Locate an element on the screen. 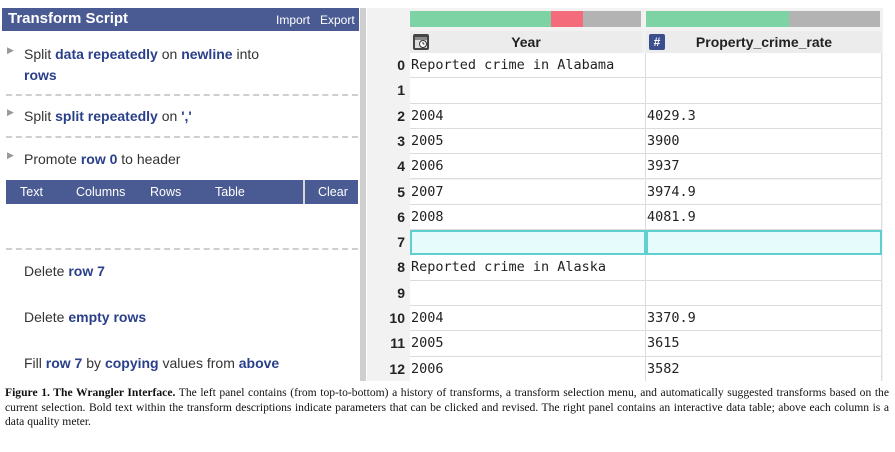  table-row: 8 Reported crime in Alaska is located at coordinates (625, 267).